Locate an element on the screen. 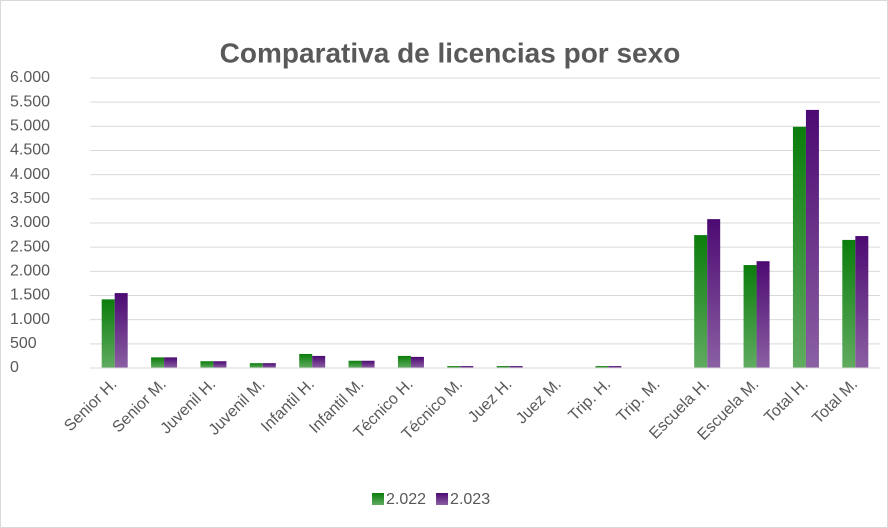 This screenshot has width=888, height=528. y-tick-label: 4.500 is located at coordinates (30, 150).